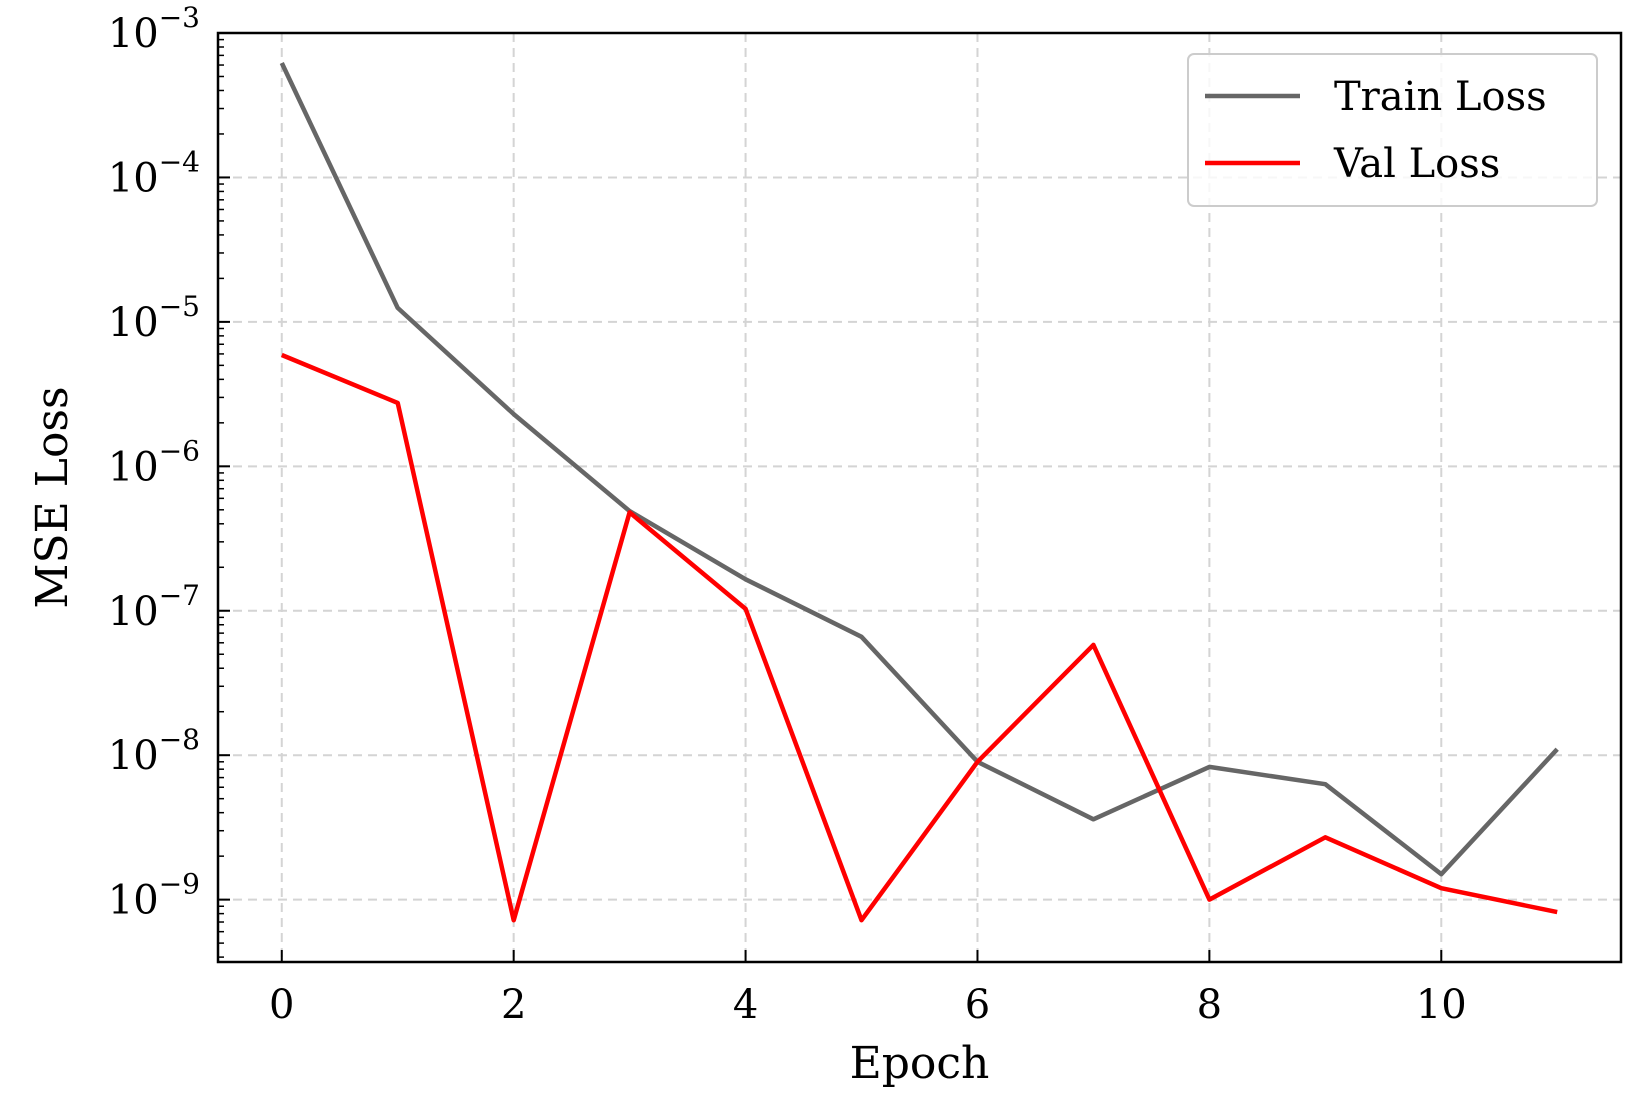  I want to click on y-axis-title: MSE Loss, so click(52, 497).